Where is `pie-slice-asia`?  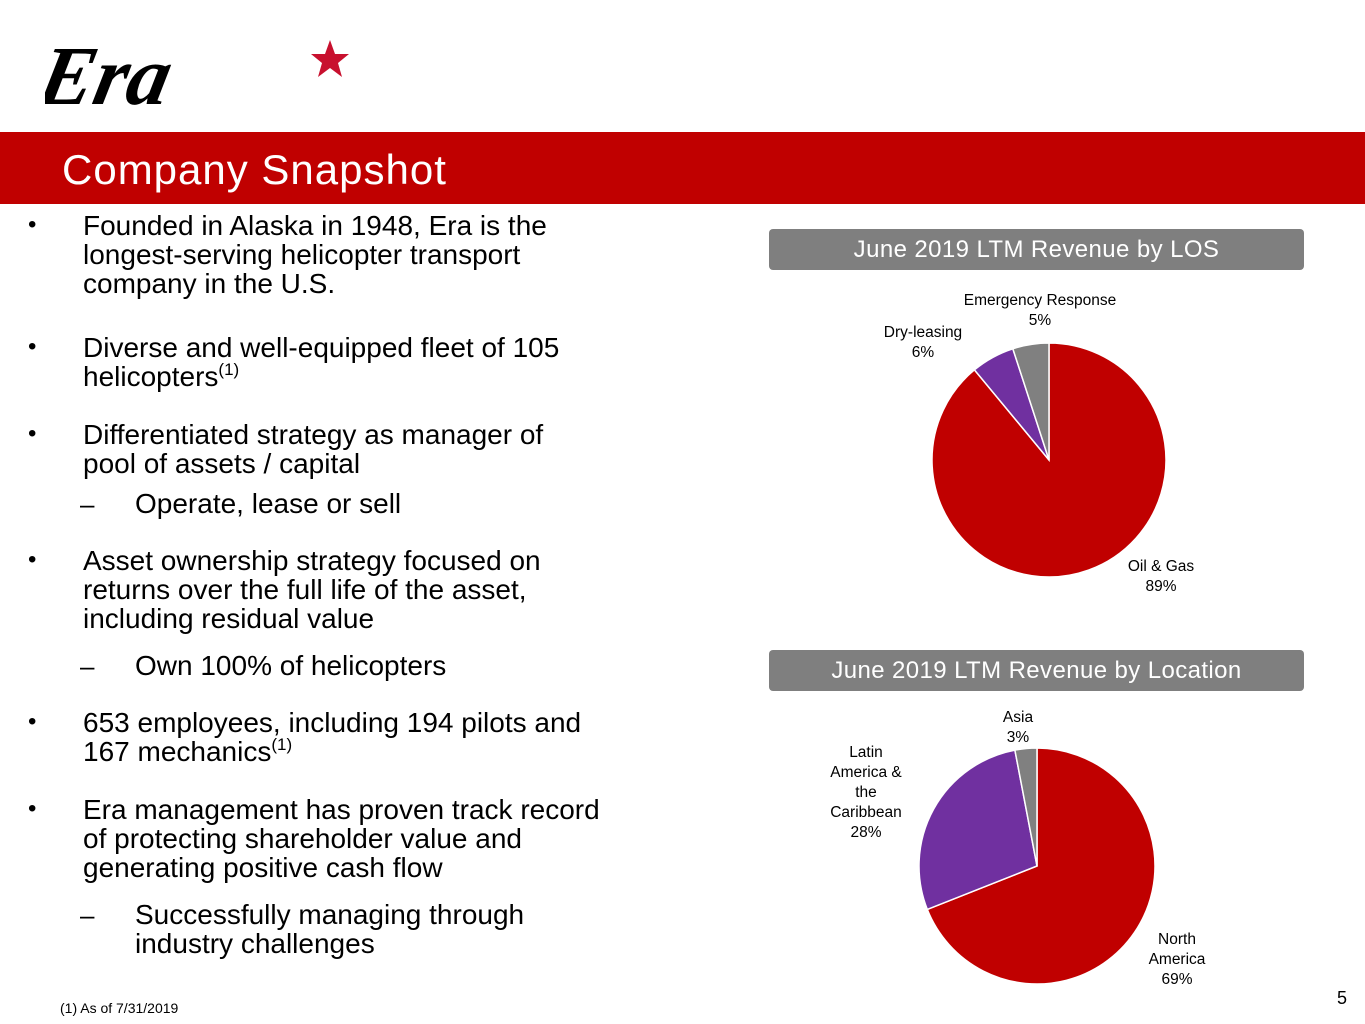
pie-slice-asia is located at coordinates (1026, 807).